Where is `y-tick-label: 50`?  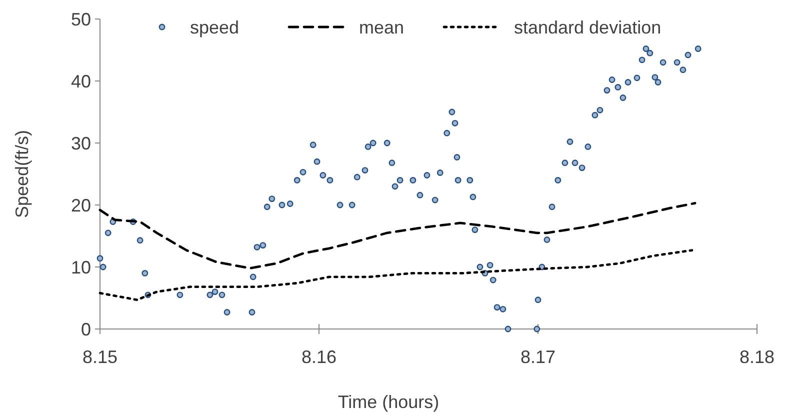
y-tick-label: 50 is located at coordinates (80, 19).